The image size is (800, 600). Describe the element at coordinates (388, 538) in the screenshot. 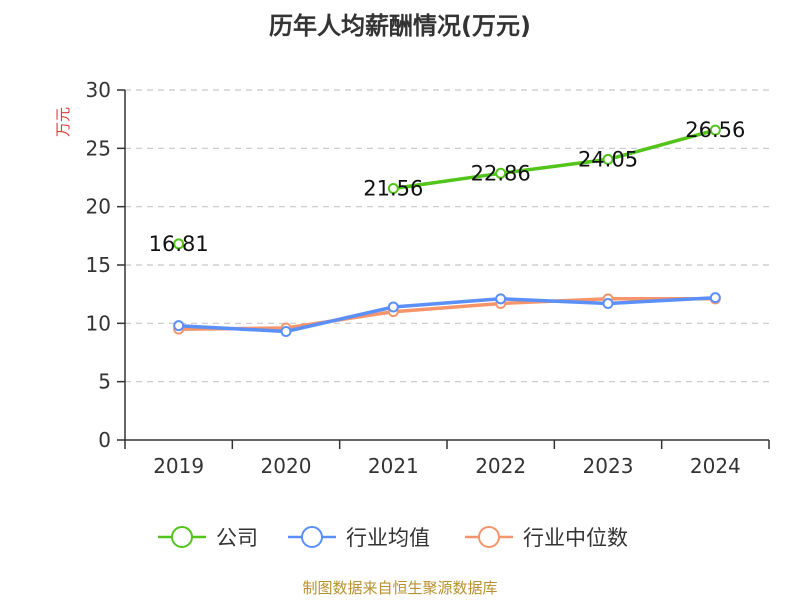

I see `legend-label: 行业均值` at that location.